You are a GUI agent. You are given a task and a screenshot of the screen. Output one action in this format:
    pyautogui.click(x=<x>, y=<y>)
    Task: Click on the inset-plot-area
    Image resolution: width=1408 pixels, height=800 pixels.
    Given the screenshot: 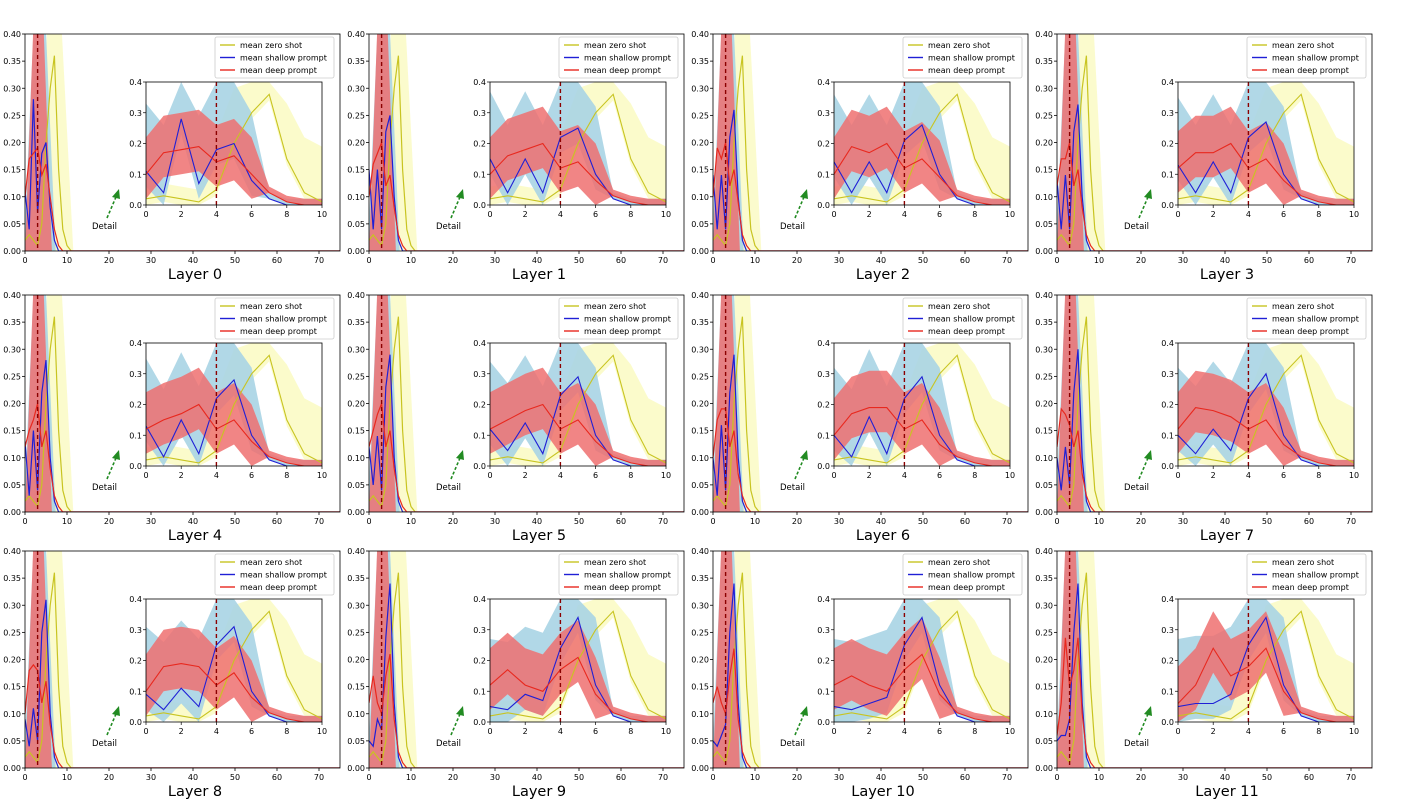 What is the action you would take?
    pyautogui.click(x=234, y=660)
    